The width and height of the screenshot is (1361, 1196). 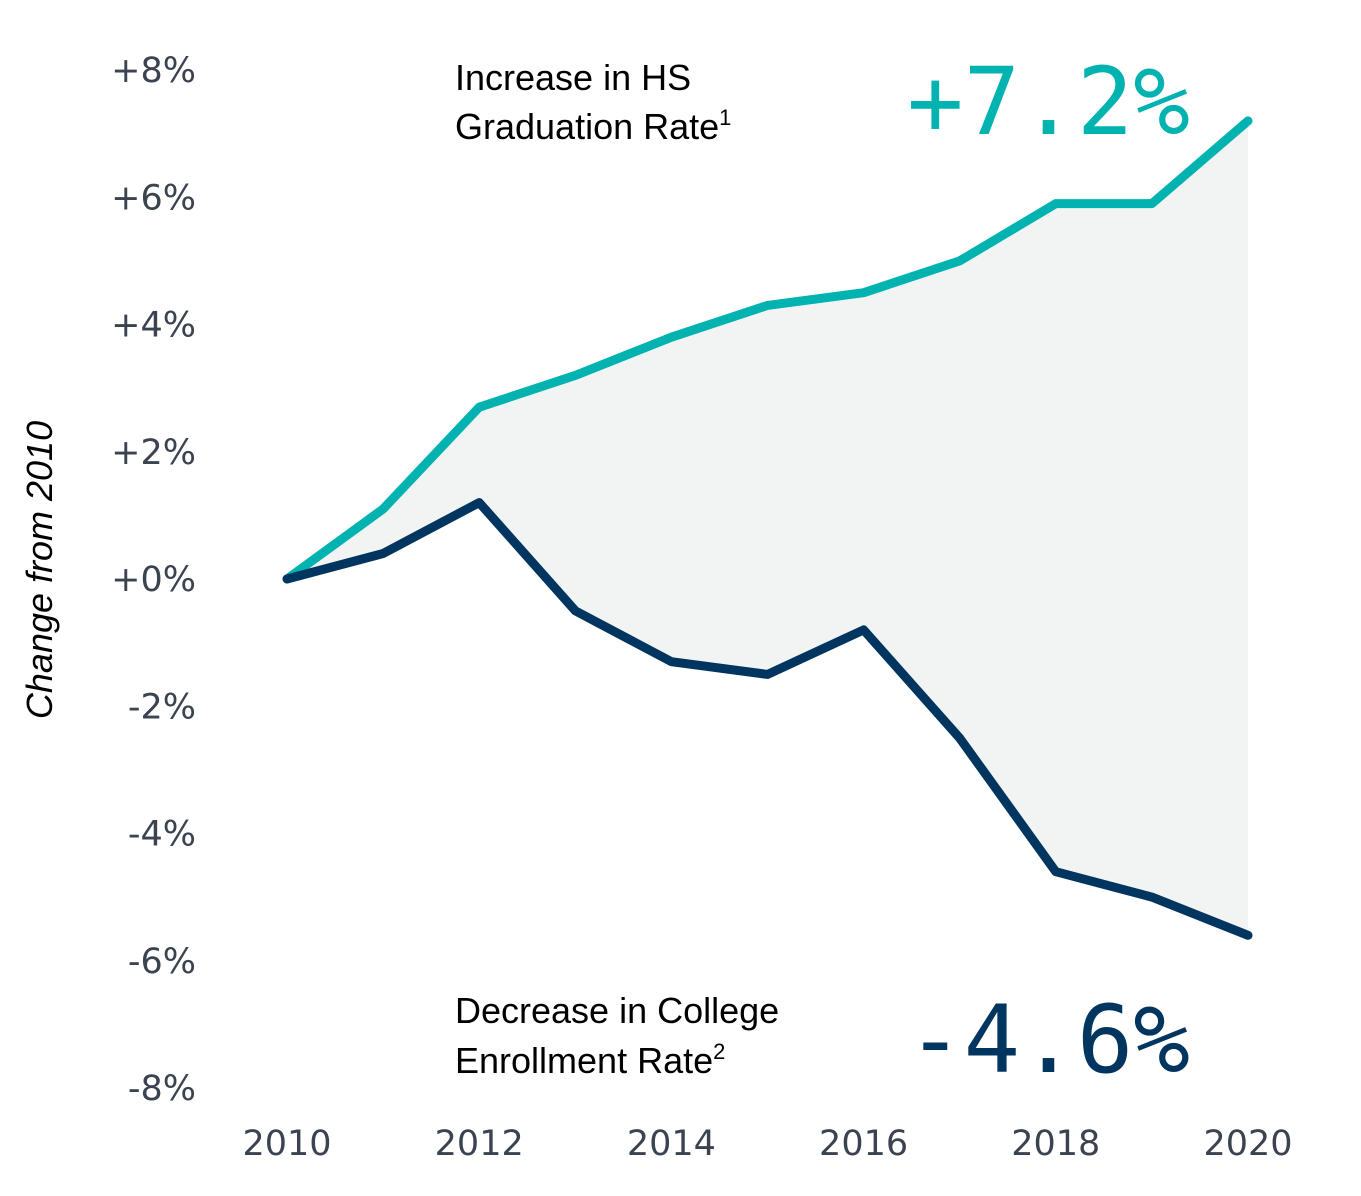 What do you see at coordinates (162, 835) in the screenshot?
I see `y-tick-label: -4%` at bounding box center [162, 835].